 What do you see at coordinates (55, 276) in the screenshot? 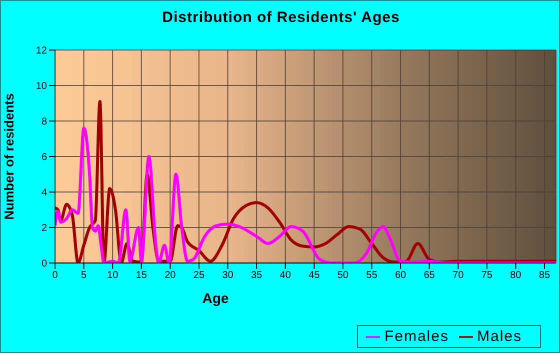
I see `x-tick-label: 0` at bounding box center [55, 276].